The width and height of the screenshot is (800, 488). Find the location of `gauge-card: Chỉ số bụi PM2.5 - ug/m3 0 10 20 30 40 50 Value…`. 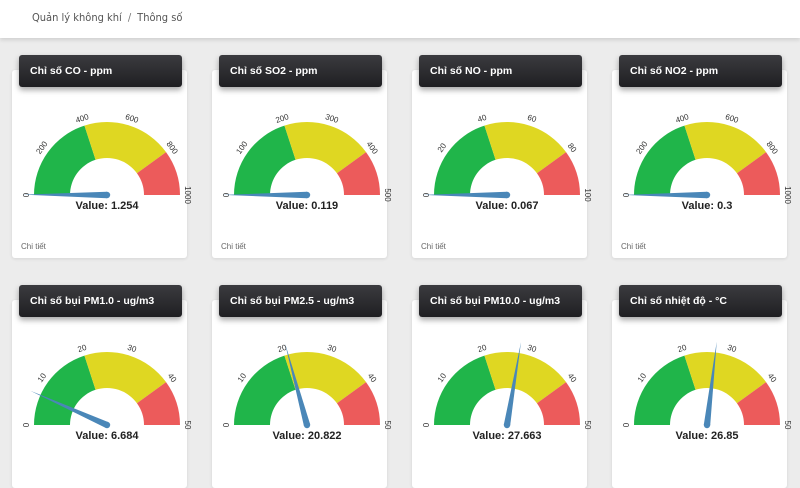

gauge-card: Chỉ số bụi PM2.5 - ug/m3 0 10 20 30 40 50 Value… is located at coordinates (302, 386).